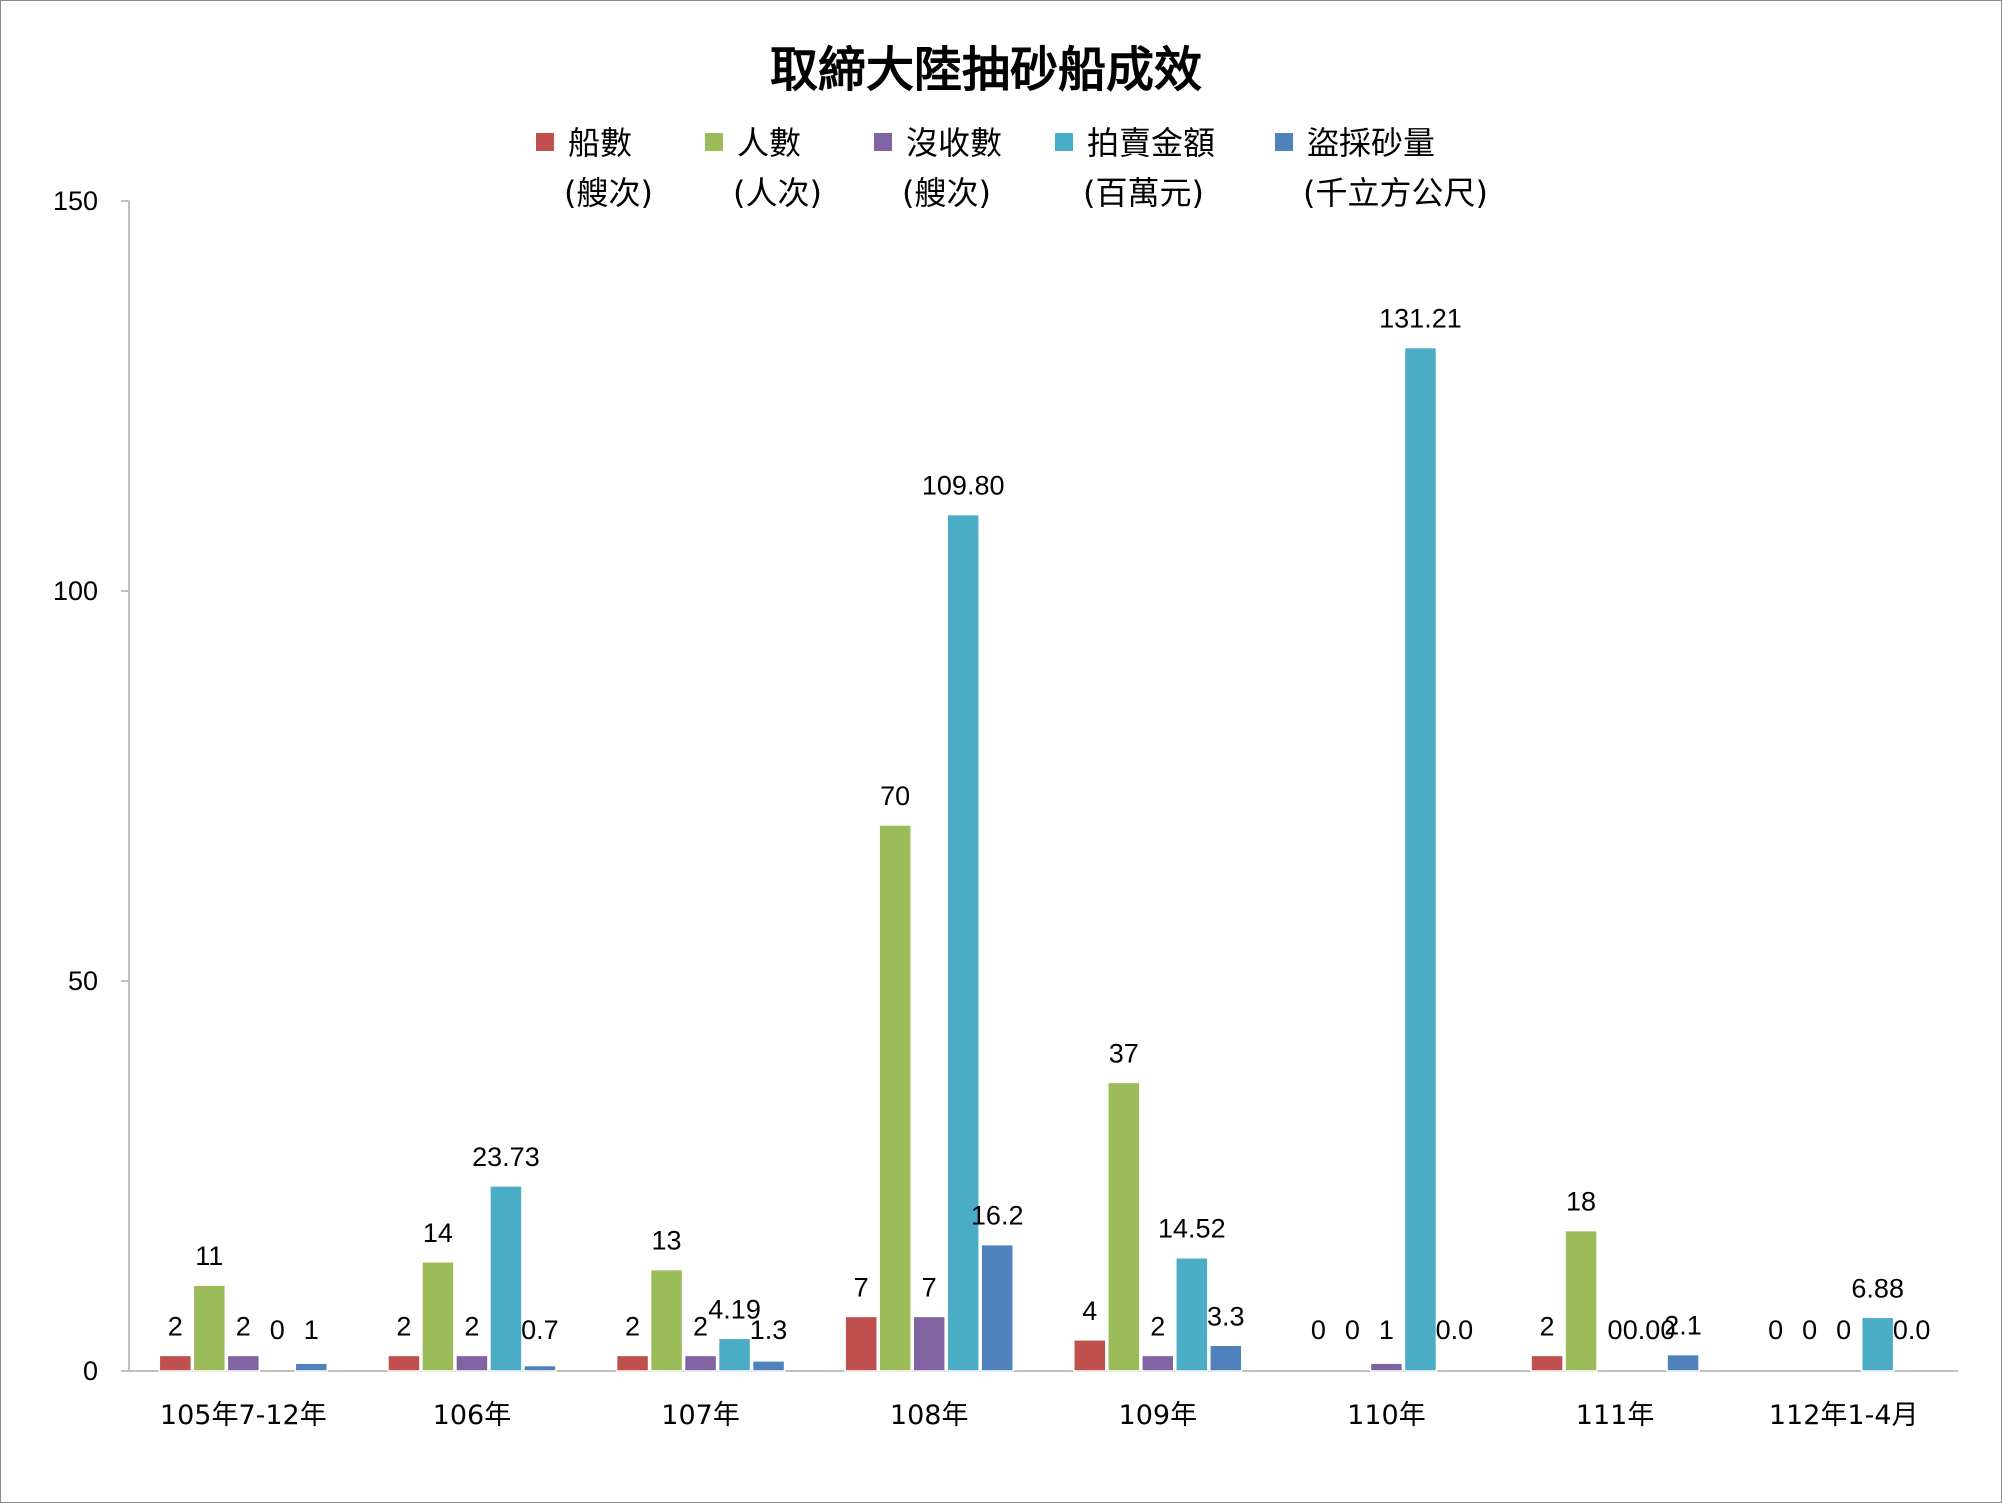 The image size is (2002, 1503). I want to click on x-category-label: 105年7-12年, so click(243, 1415).